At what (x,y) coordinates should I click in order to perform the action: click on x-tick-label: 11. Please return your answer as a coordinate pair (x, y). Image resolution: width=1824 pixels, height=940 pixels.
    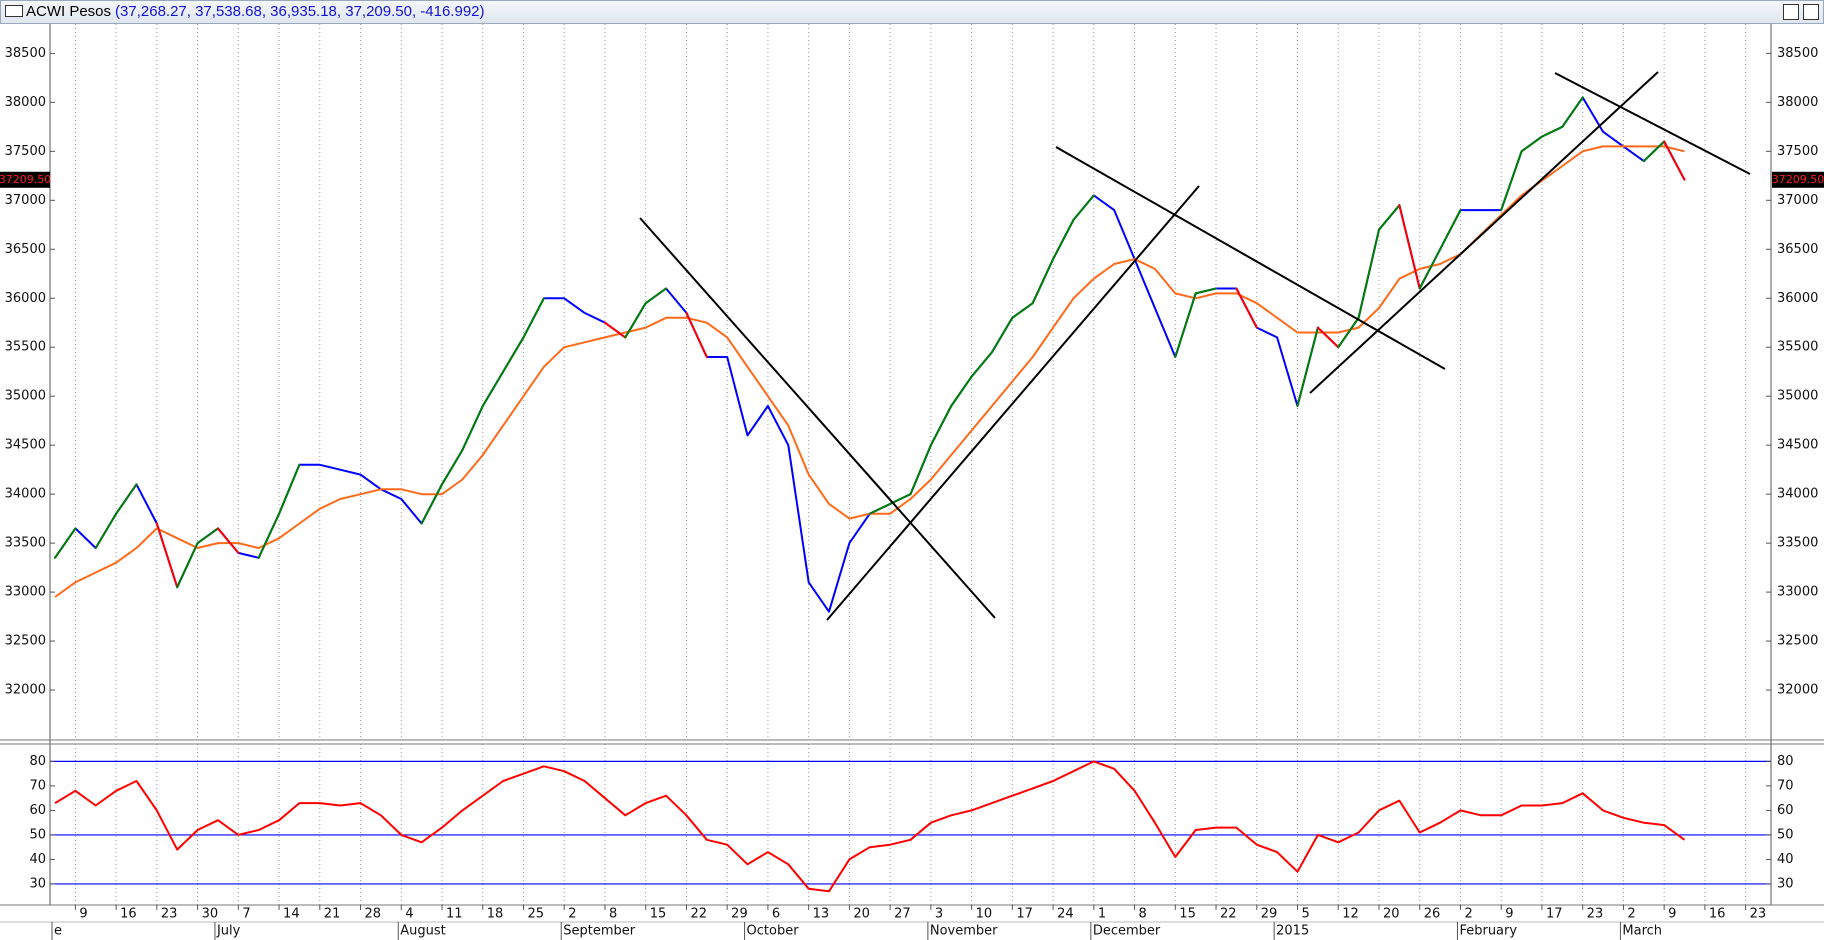
    Looking at the image, I should click on (454, 914).